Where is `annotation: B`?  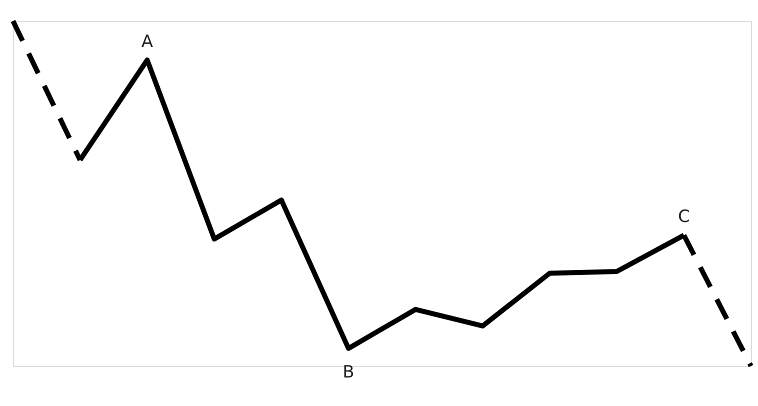
annotation: B is located at coordinates (348, 372).